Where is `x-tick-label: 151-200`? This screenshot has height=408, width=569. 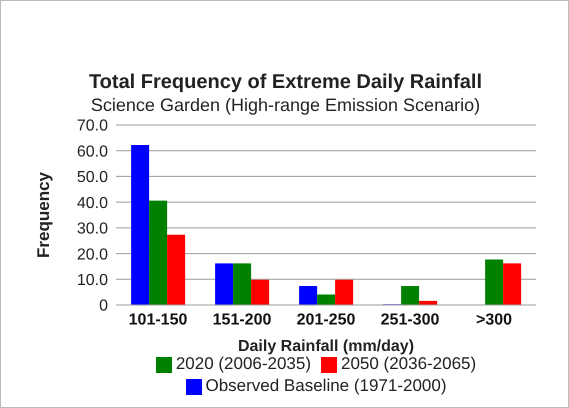
x-tick-label: 151-200 is located at coordinates (242, 319).